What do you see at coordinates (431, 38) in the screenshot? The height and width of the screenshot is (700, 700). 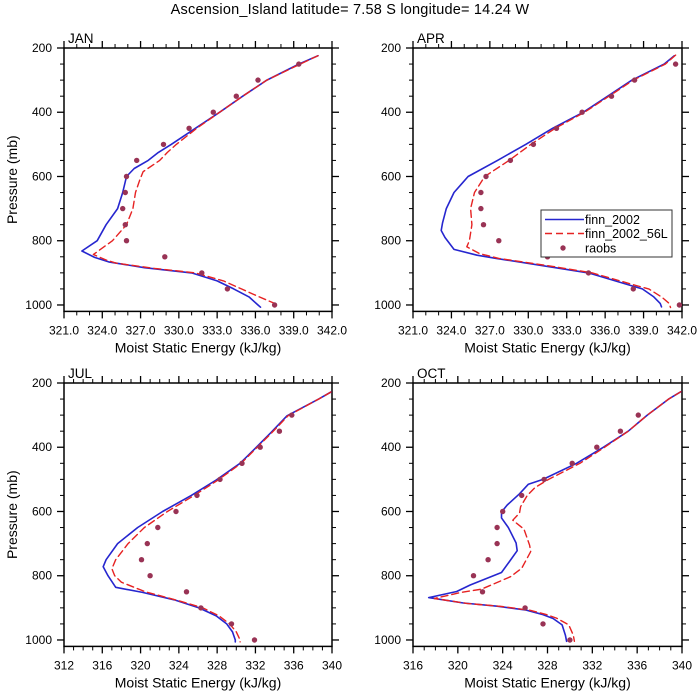 I see `panel-month-label: APR` at bounding box center [431, 38].